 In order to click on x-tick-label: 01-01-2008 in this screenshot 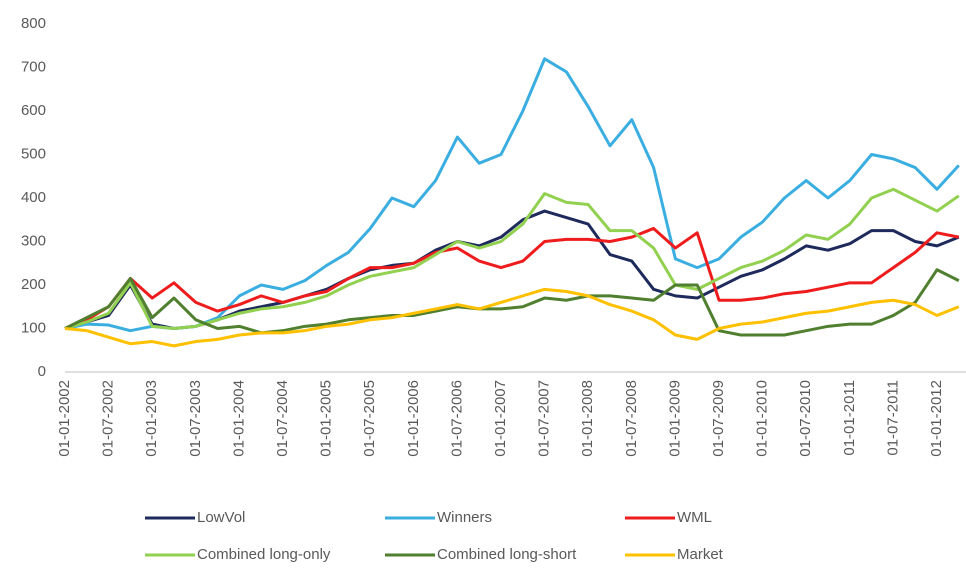, I will do `click(587, 418)`.